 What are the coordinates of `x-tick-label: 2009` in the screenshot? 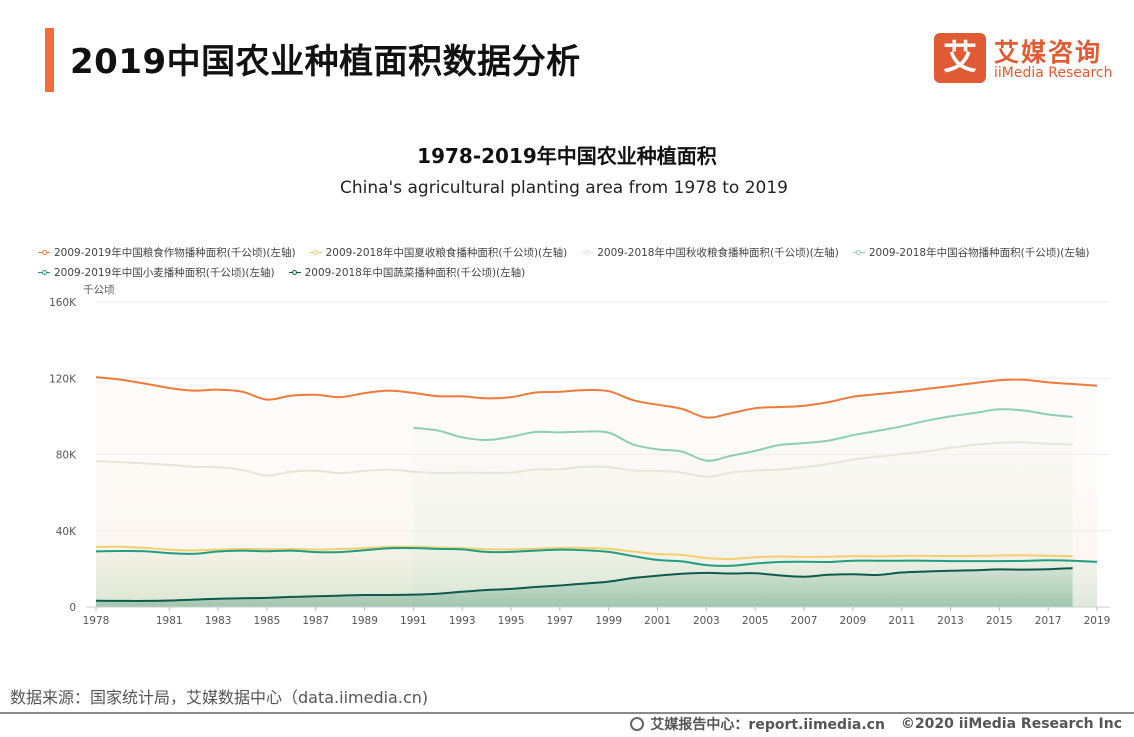 It's located at (852, 621).